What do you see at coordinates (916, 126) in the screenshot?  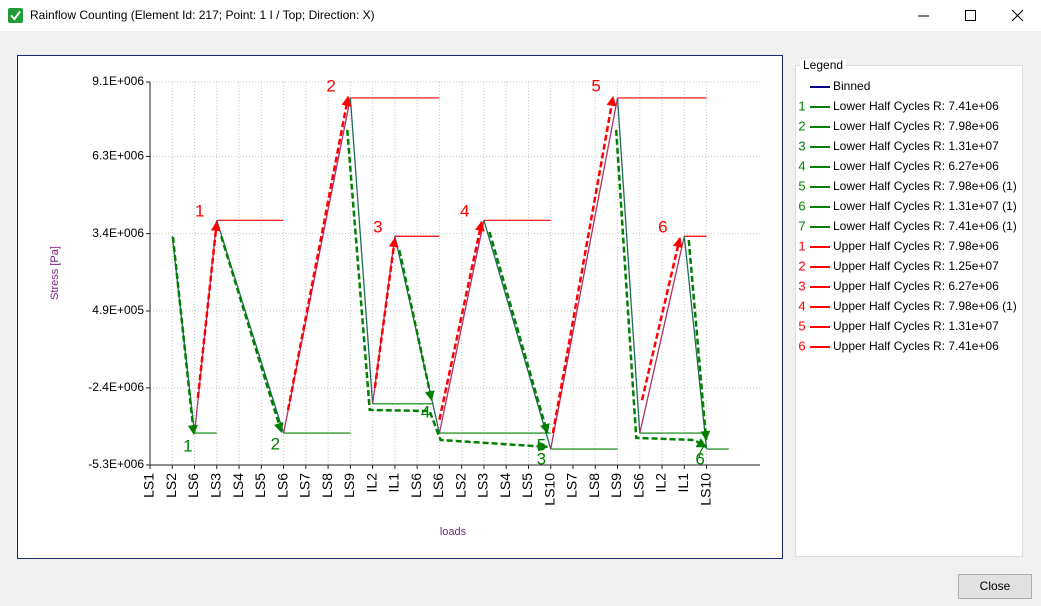 I see `legend-label: Lower Half Cycles R: 7.98e+06` at bounding box center [916, 126].